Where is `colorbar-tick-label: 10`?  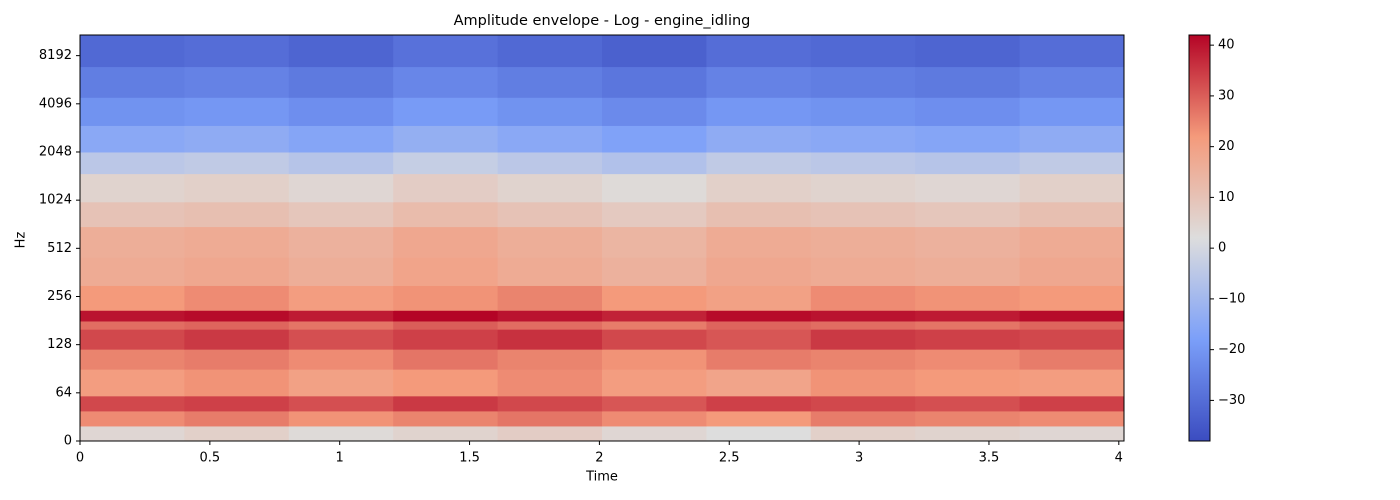 colorbar-tick-label: 10 is located at coordinates (1226, 197).